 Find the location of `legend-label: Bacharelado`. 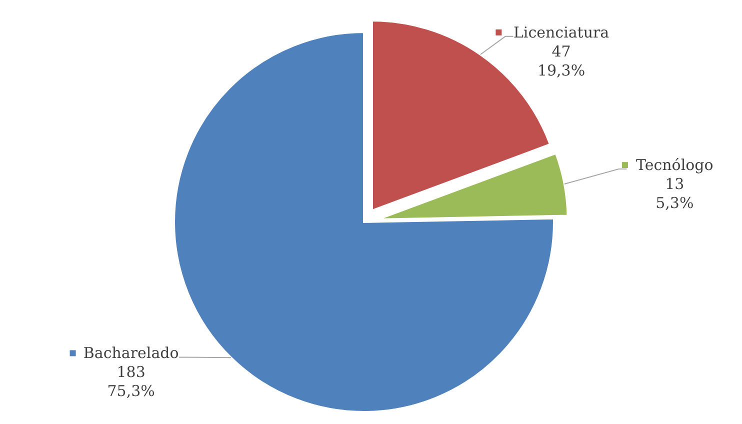

legend-label: Bacharelado is located at coordinates (131, 353).